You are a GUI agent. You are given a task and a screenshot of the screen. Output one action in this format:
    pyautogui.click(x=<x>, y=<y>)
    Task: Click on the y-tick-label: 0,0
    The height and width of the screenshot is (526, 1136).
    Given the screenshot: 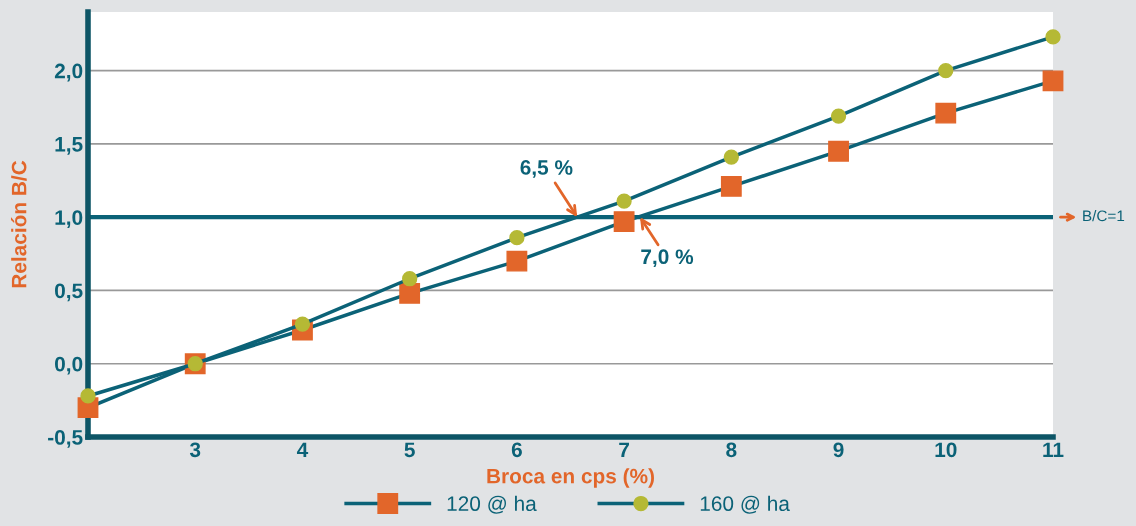 What is the action you would take?
    pyautogui.click(x=69, y=365)
    